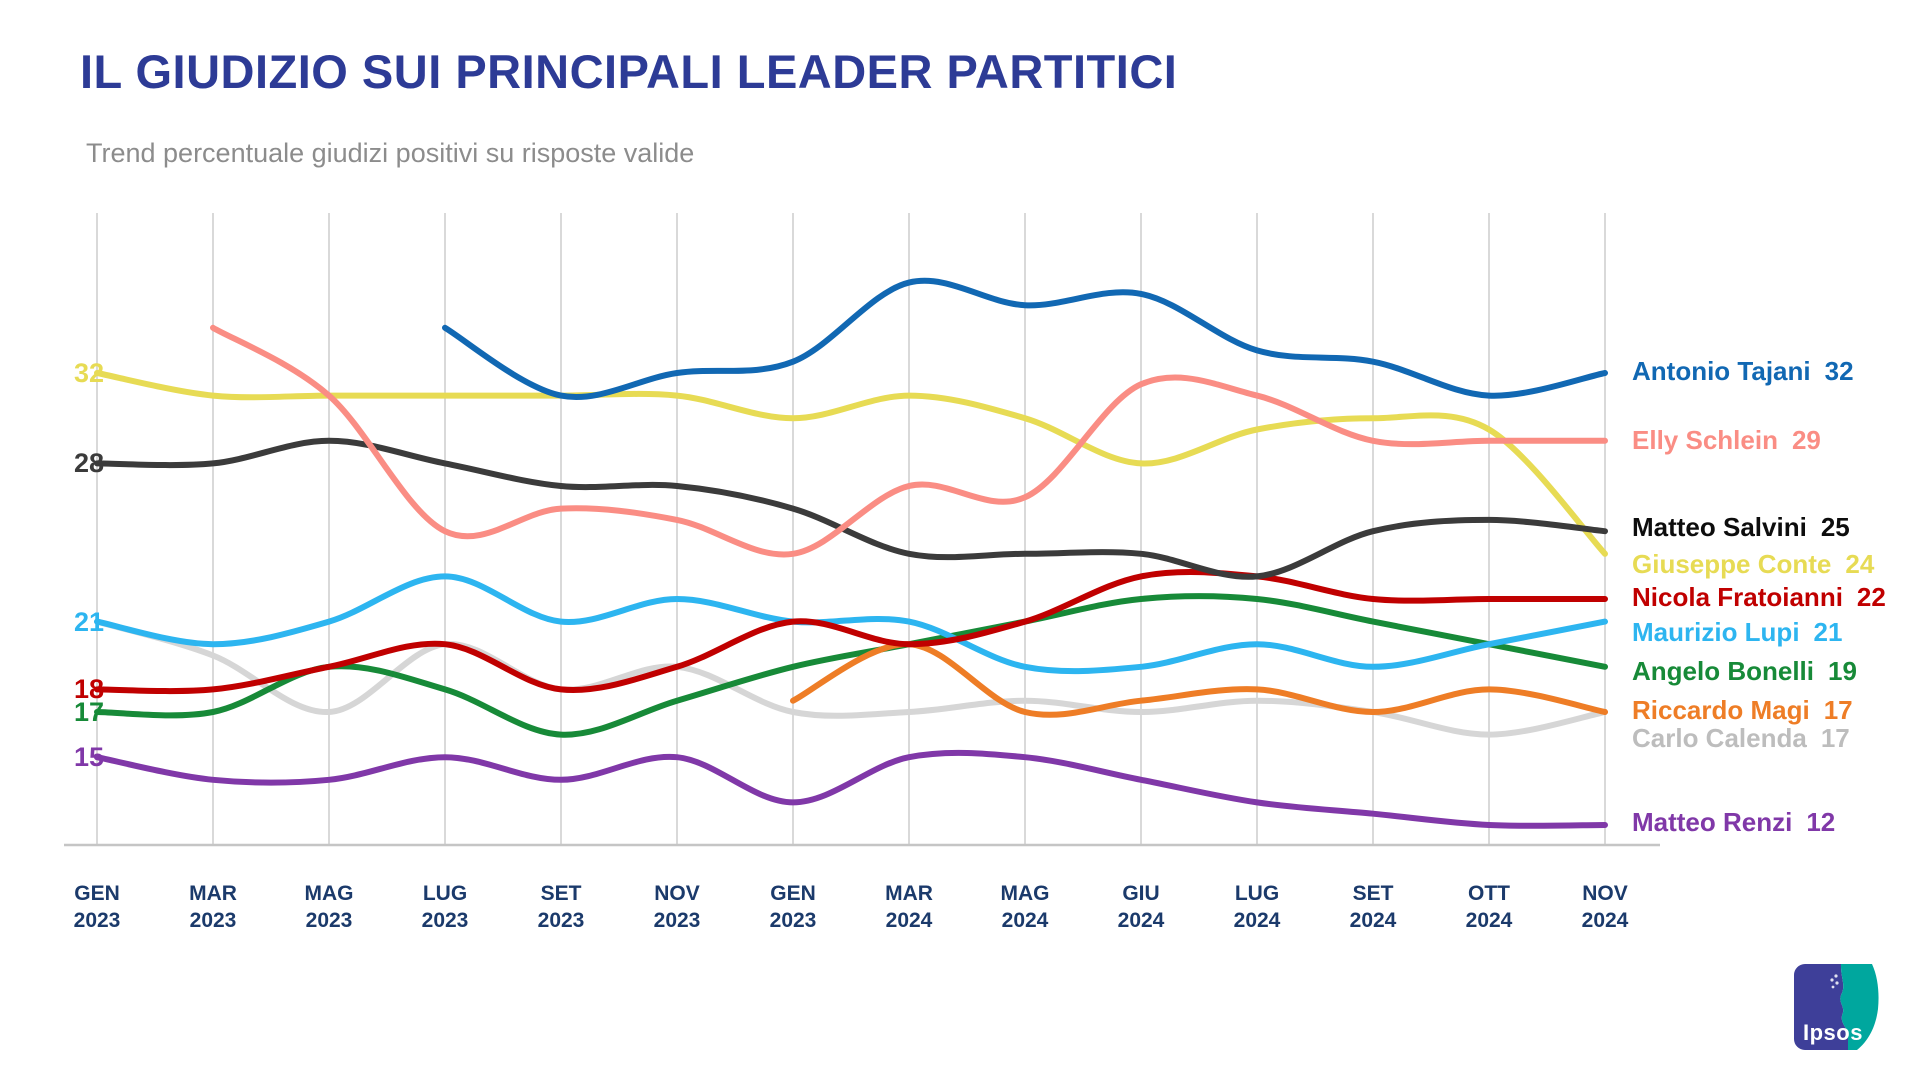  I want to click on x-tick-month: OTT, so click(1489, 893).